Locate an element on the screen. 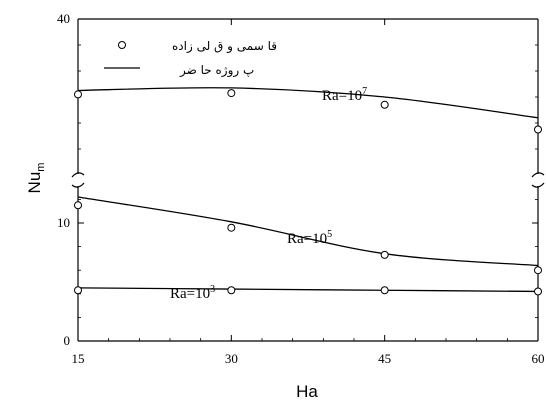  series-line-ra-1e3 is located at coordinates (308, 290).